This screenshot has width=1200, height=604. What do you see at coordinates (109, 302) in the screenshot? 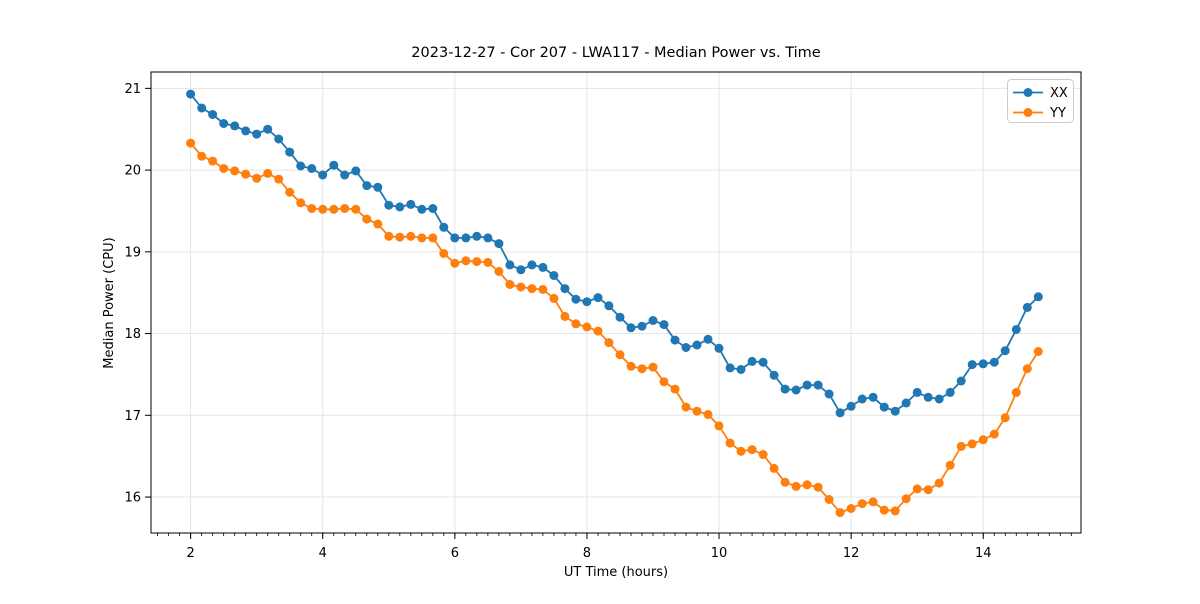
I see `y-axis-label: Median Power (CPU)` at bounding box center [109, 302].